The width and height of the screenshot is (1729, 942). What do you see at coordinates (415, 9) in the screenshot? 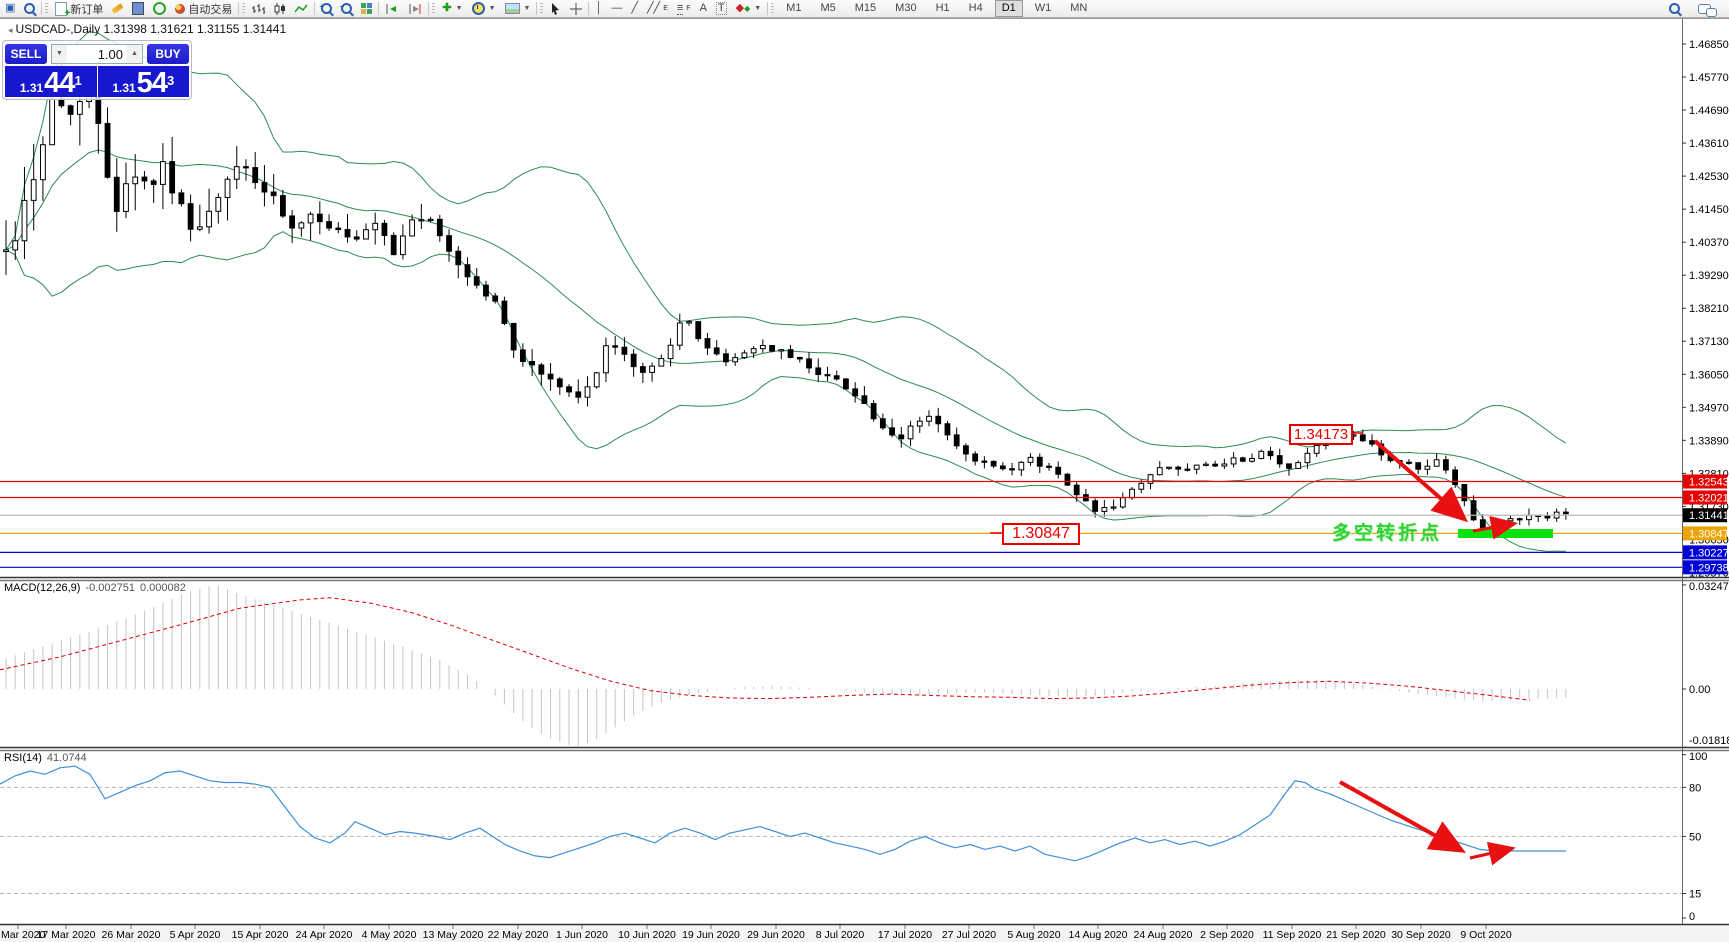
I see `chart-shift-icon` at bounding box center [415, 9].